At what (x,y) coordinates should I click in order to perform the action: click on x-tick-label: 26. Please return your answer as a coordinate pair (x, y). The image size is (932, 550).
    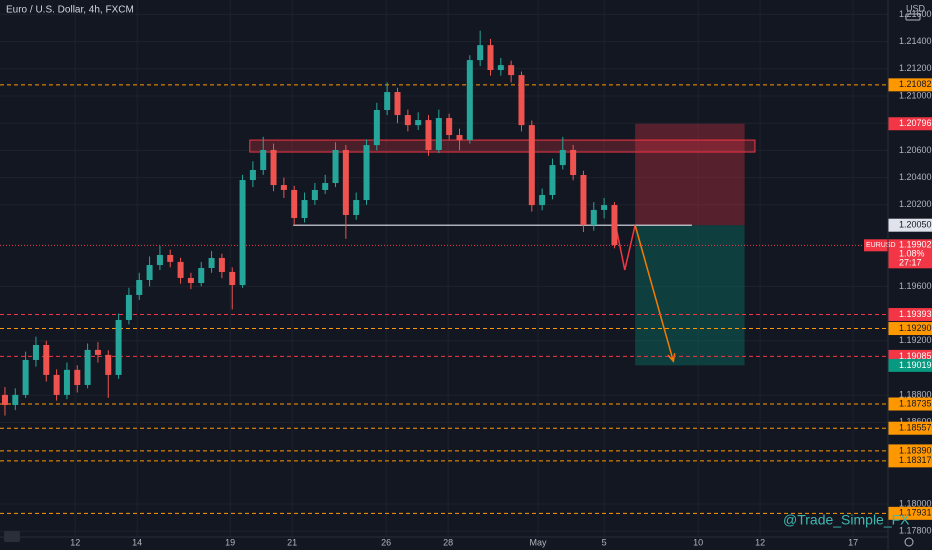
    Looking at the image, I should click on (386, 542).